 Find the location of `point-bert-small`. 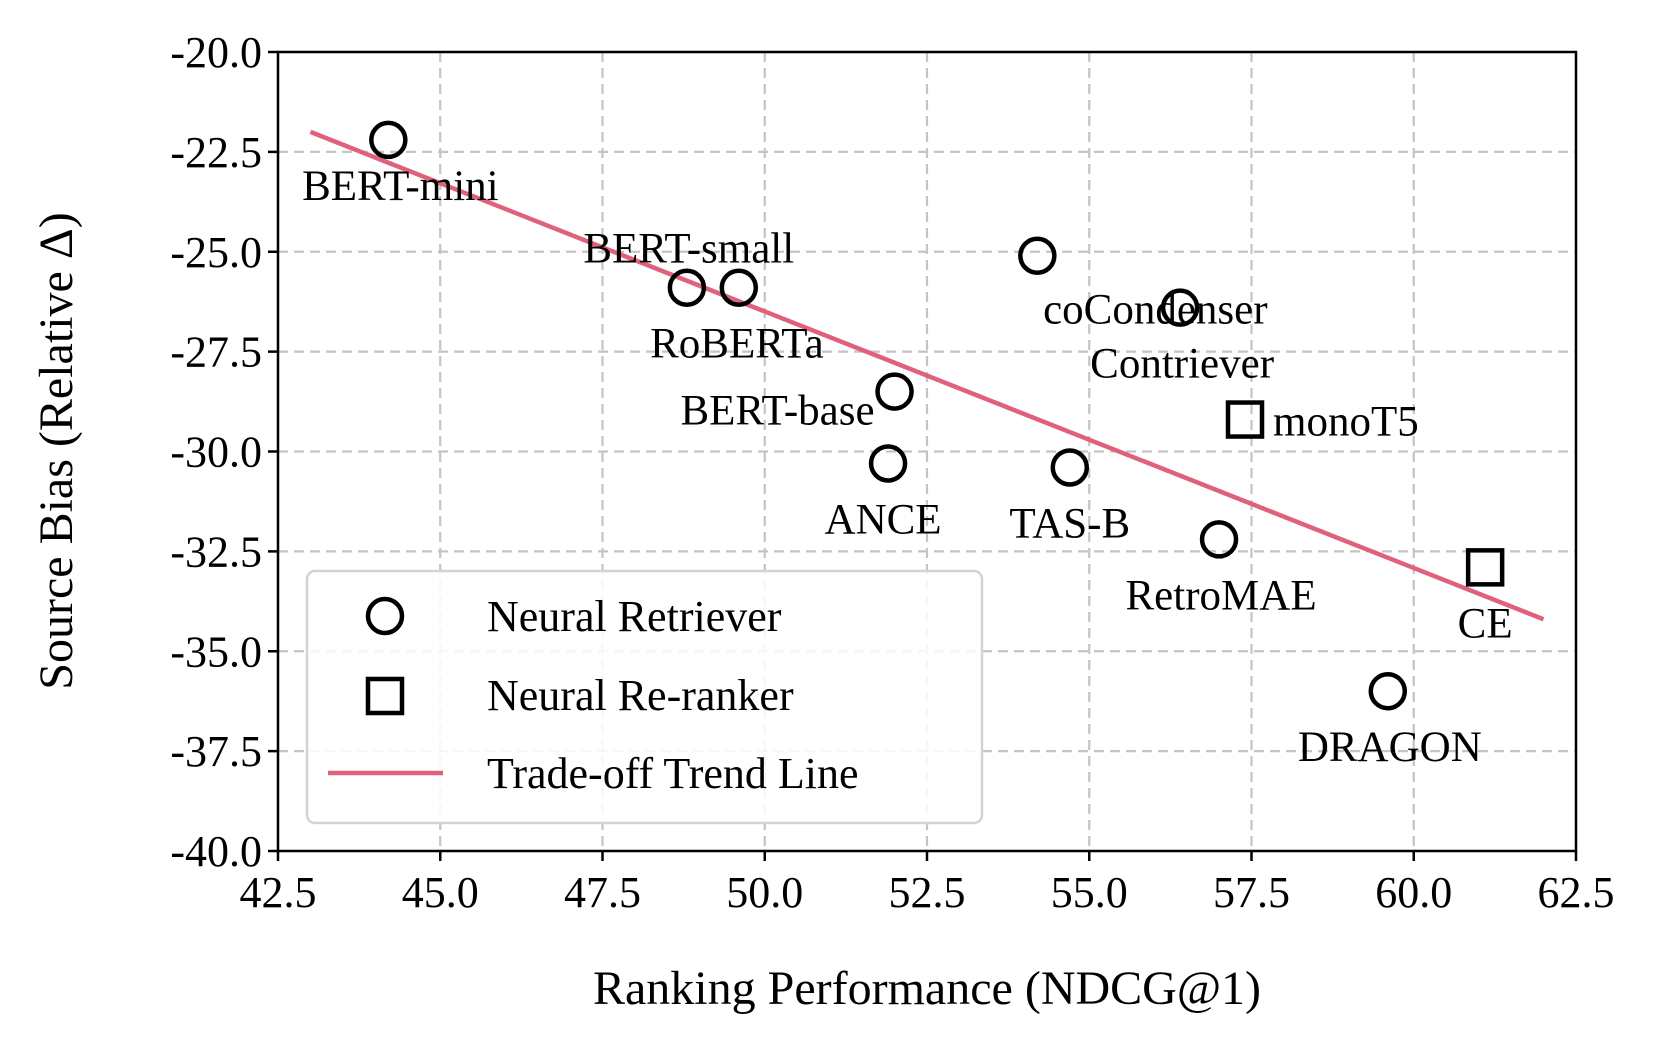

point-bert-small is located at coordinates (739, 287).